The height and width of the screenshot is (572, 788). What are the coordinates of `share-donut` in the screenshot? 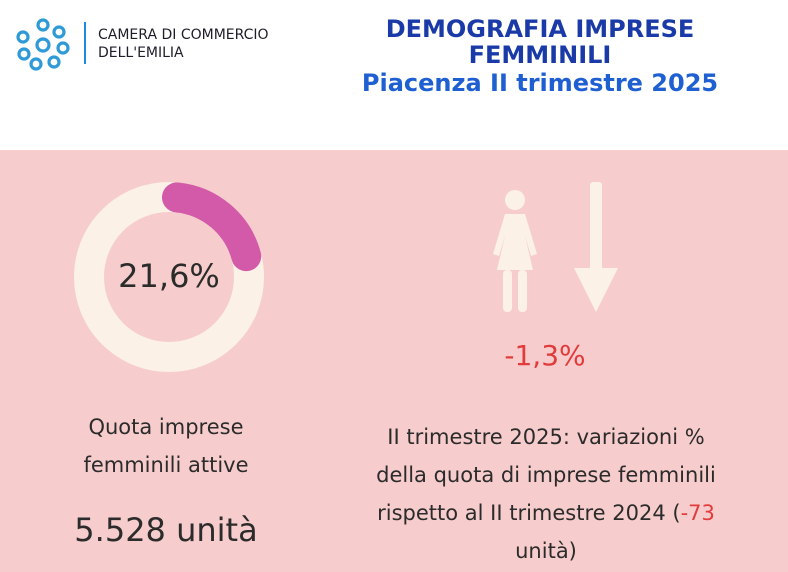 It's located at (169, 277).